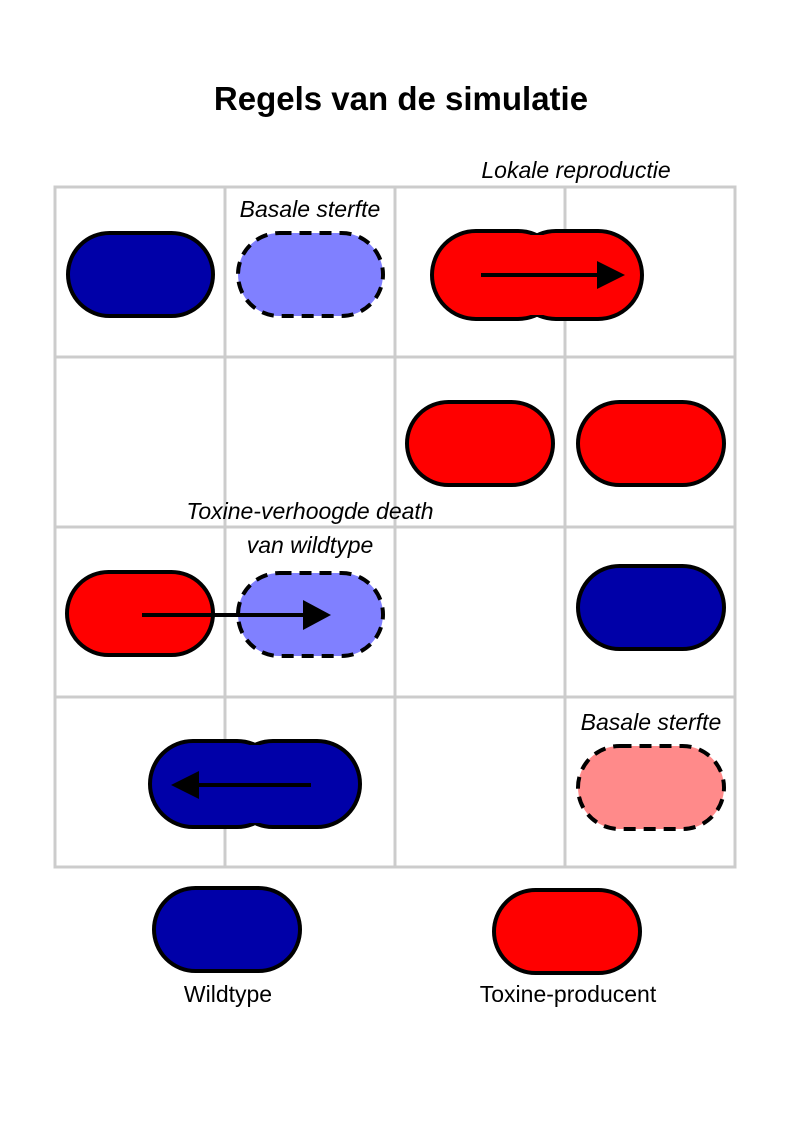 The image size is (794, 1123). What do you see at coordinates (255, 784) in the screenshot?
I see `wildtype-dividing-cell` at bounding box center [255, 784].